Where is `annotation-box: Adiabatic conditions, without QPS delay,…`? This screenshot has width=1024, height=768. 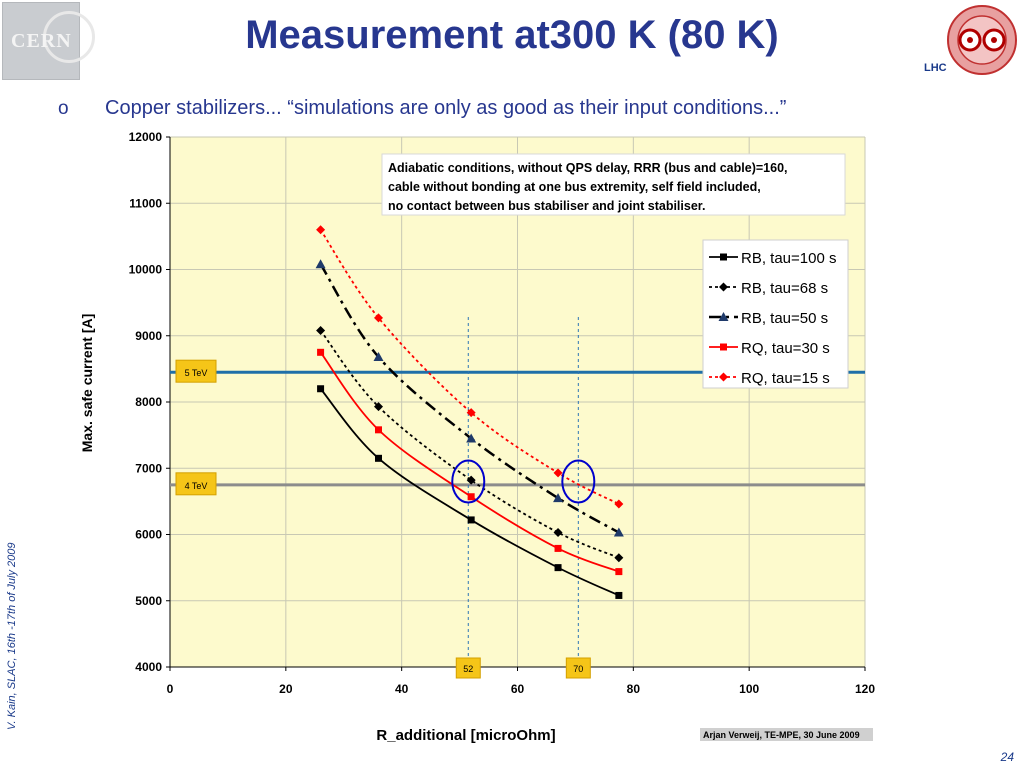
annotation-box: Adiabatic conditions, without QPS delay,… is located at coordinates (613, 184).